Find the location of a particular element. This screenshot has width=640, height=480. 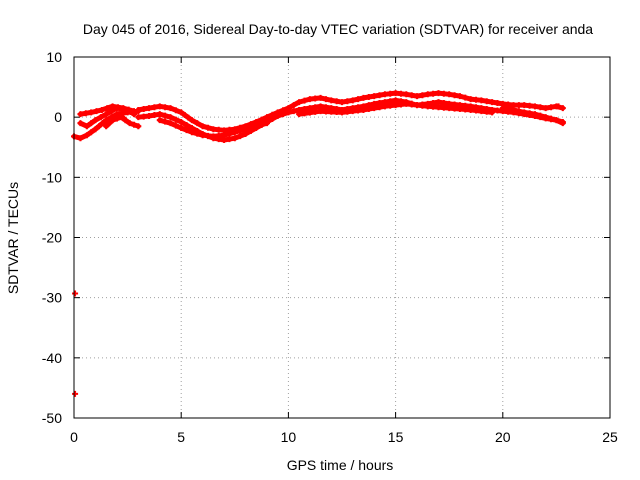

x-tick-label: 25 is located at coordinates (610, 437).